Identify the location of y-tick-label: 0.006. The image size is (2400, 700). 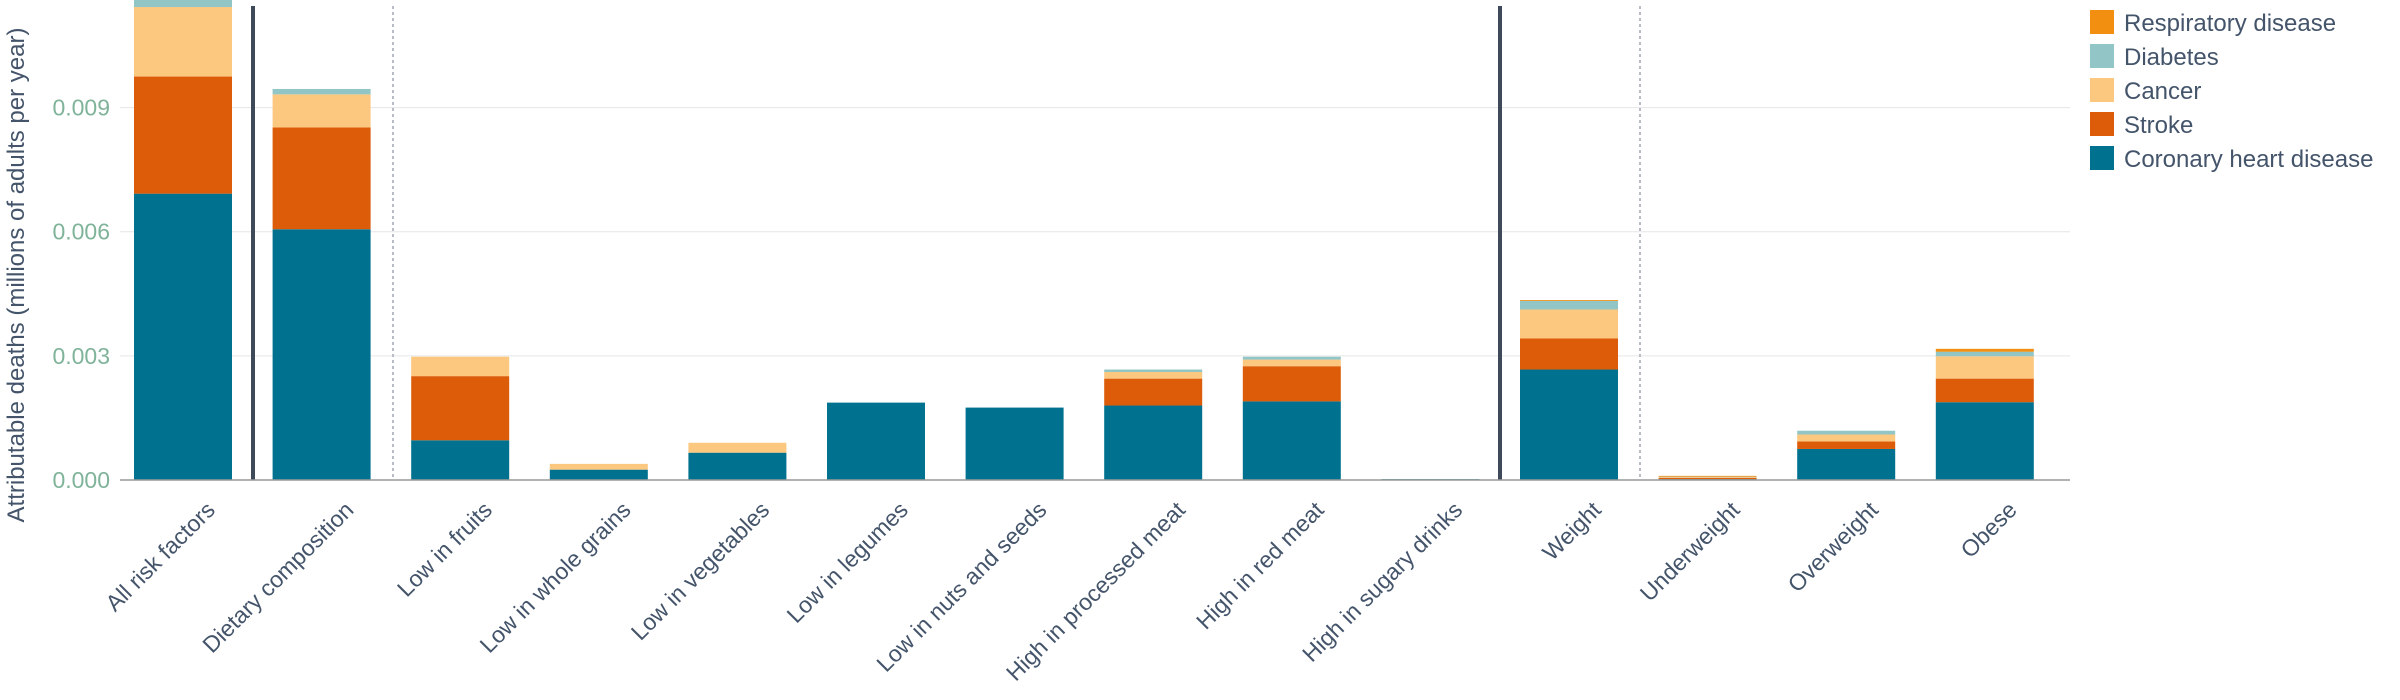
(81, 232).